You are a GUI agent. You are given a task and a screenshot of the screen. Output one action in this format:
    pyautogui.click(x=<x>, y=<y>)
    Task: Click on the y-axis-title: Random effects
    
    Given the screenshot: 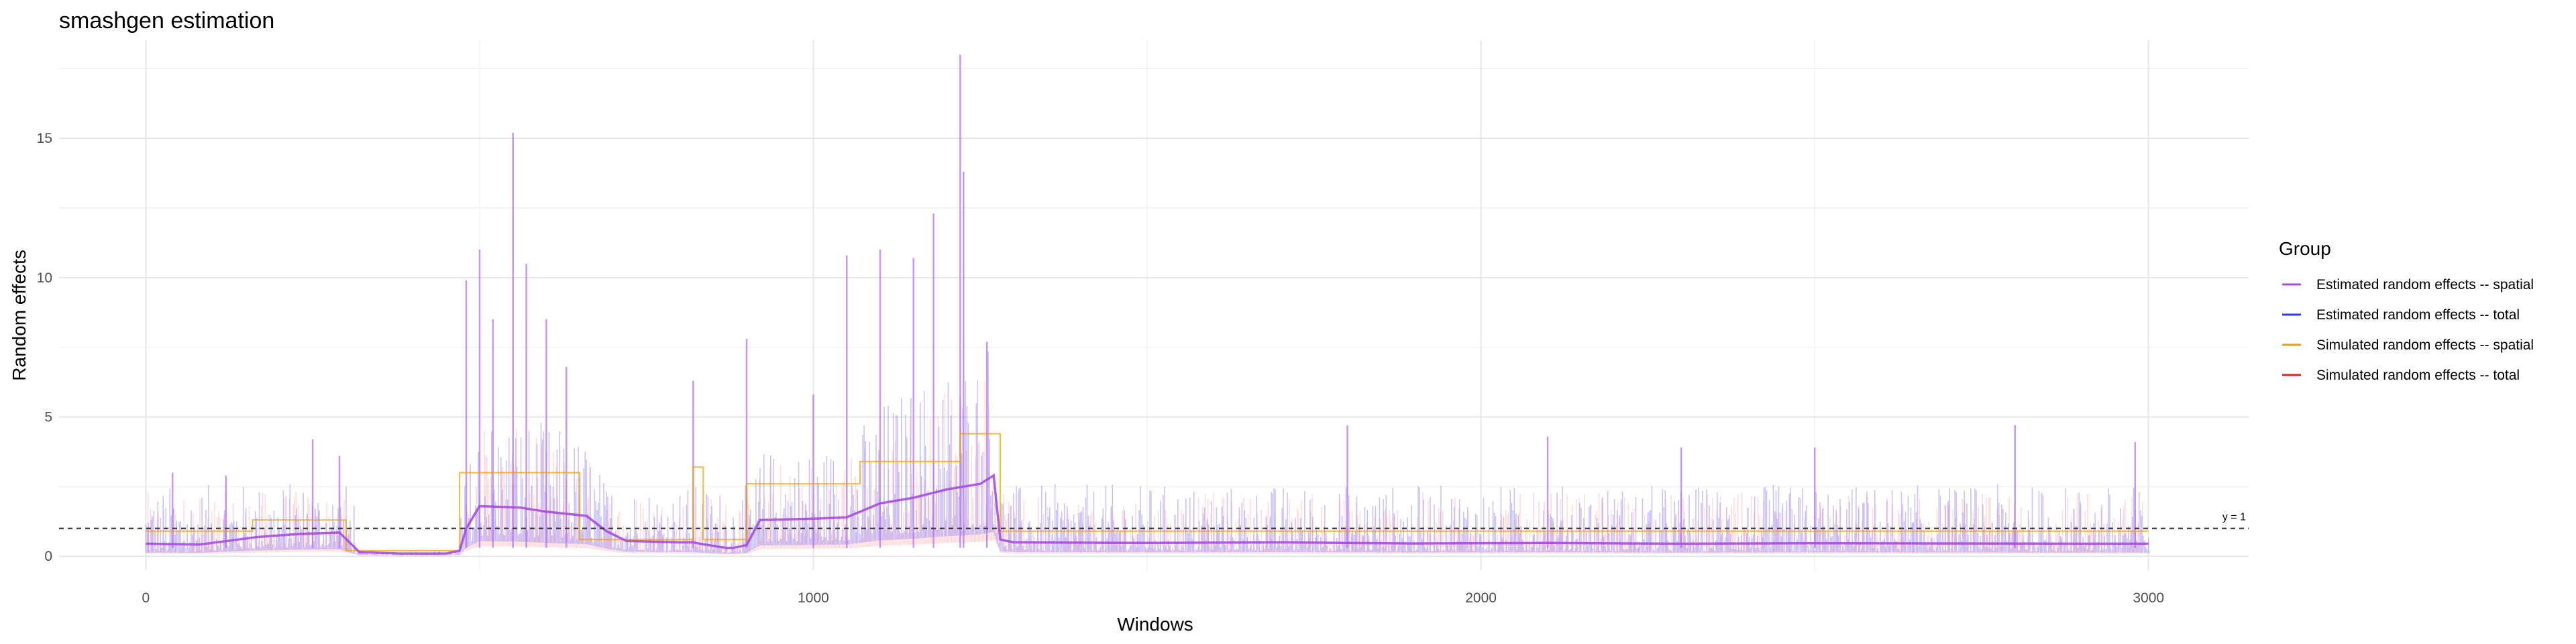 What is the action you would take?
    pyautogui.click(x=19, y=315)
    